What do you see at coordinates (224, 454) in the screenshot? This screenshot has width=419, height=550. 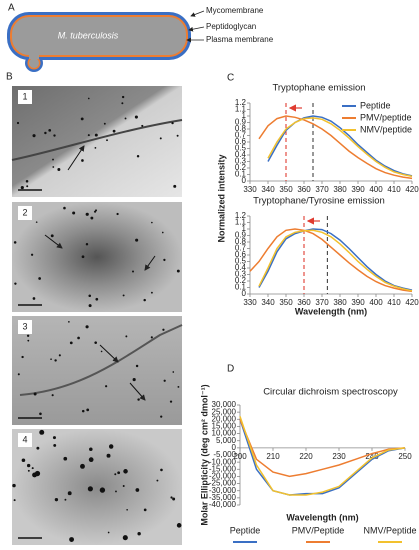 I see `y-tick-label: -5,000` at bounding box center [224, 454].